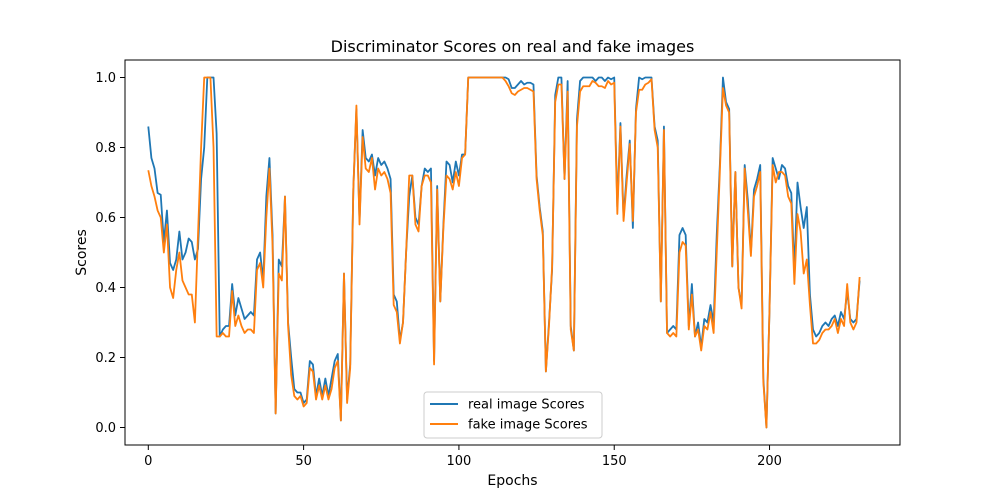  Describe the element at coordinates (105, 148) in the screenshot. I see `y-tick-label: 0.8` at that location.